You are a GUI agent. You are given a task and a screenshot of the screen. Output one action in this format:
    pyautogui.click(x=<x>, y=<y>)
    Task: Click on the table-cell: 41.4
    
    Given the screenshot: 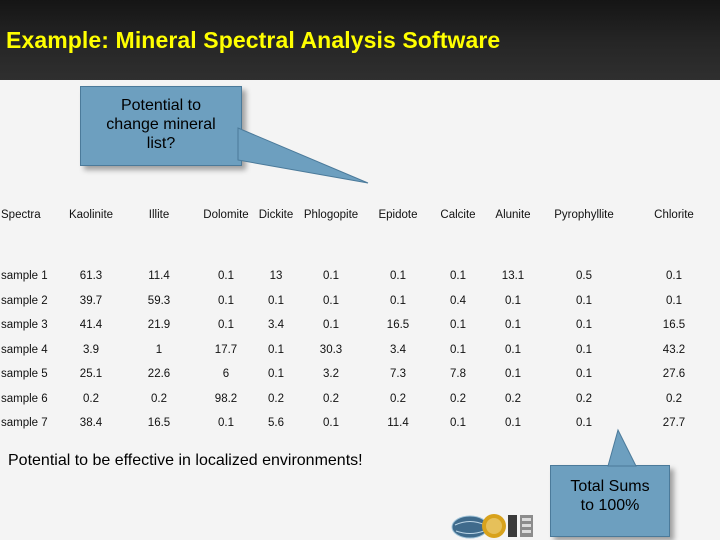 What is the action you would take?
    pyautogui.click(x=91, y=325)
    